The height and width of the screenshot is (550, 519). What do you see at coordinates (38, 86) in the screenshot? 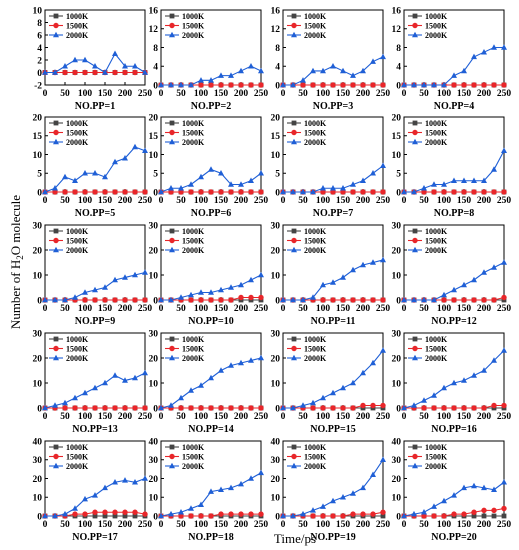
I see `y-tick-label: -2` at bounding box center [38, 86].